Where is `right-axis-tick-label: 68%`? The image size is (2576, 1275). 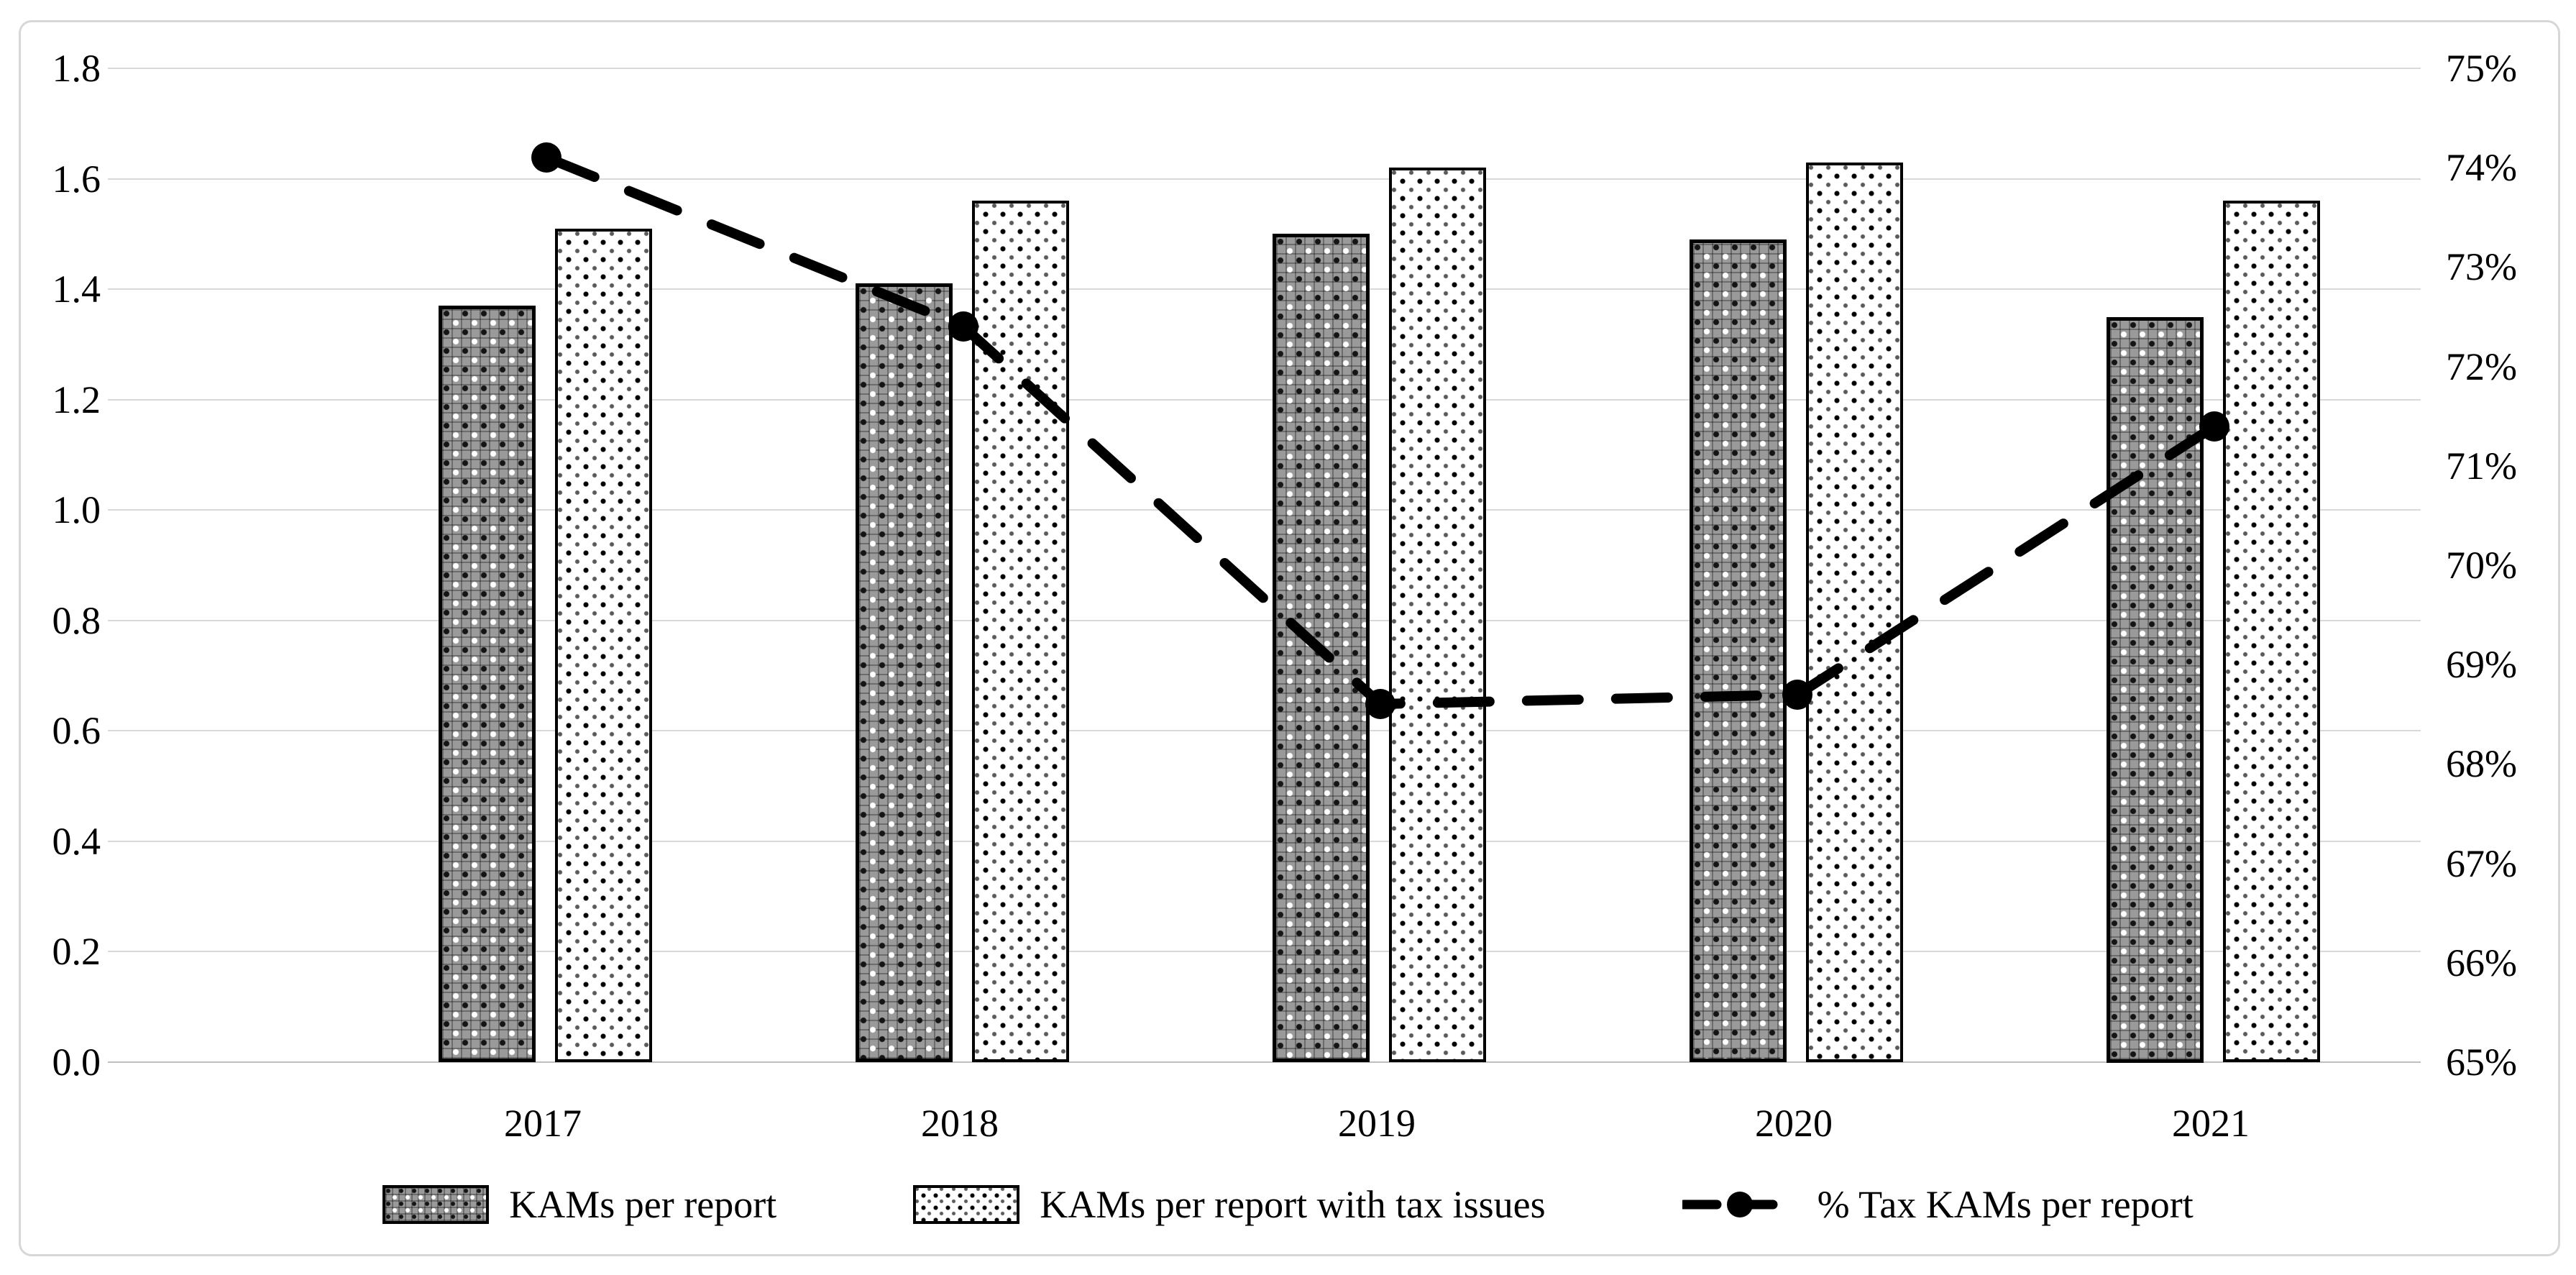 right-axis-tick-label: 68% is located at coordinates (2481, 763).